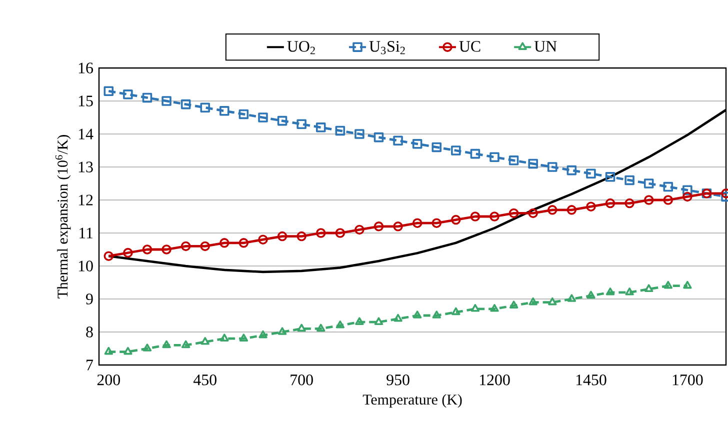  I want to click on y-tick-label: 7, so click(90, 365).